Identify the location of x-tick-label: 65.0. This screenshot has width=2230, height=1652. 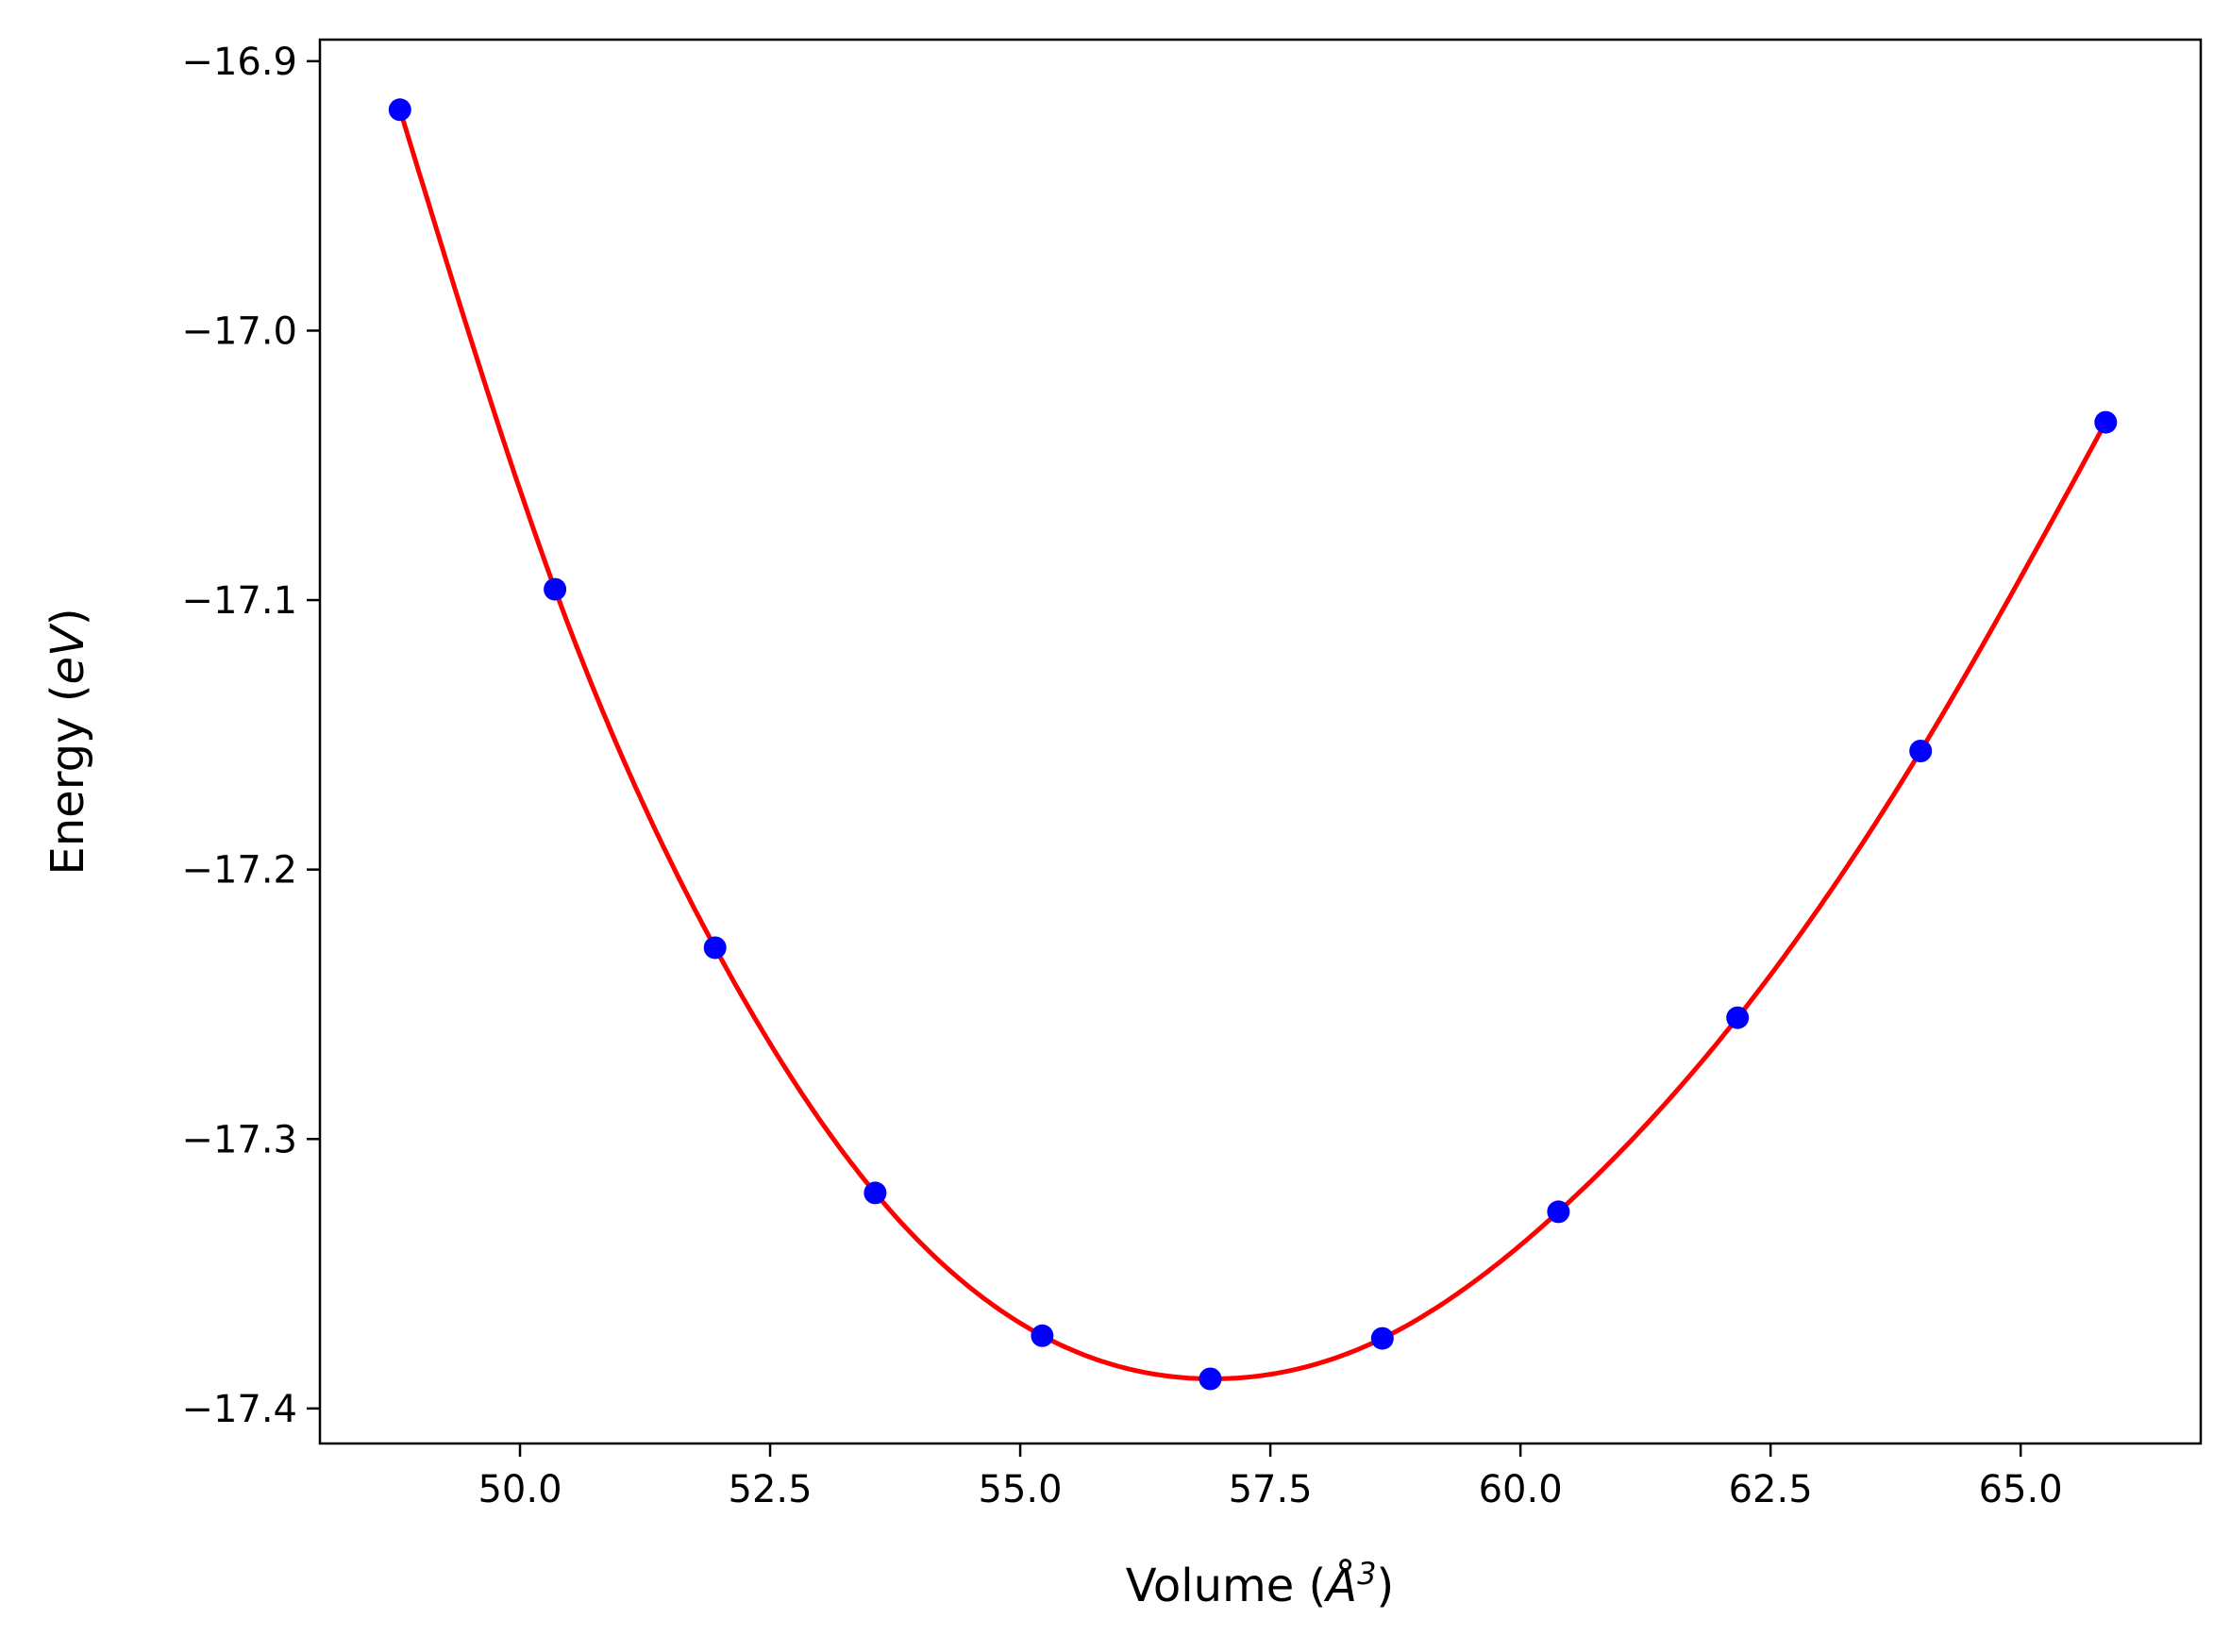
(2021, 1489).